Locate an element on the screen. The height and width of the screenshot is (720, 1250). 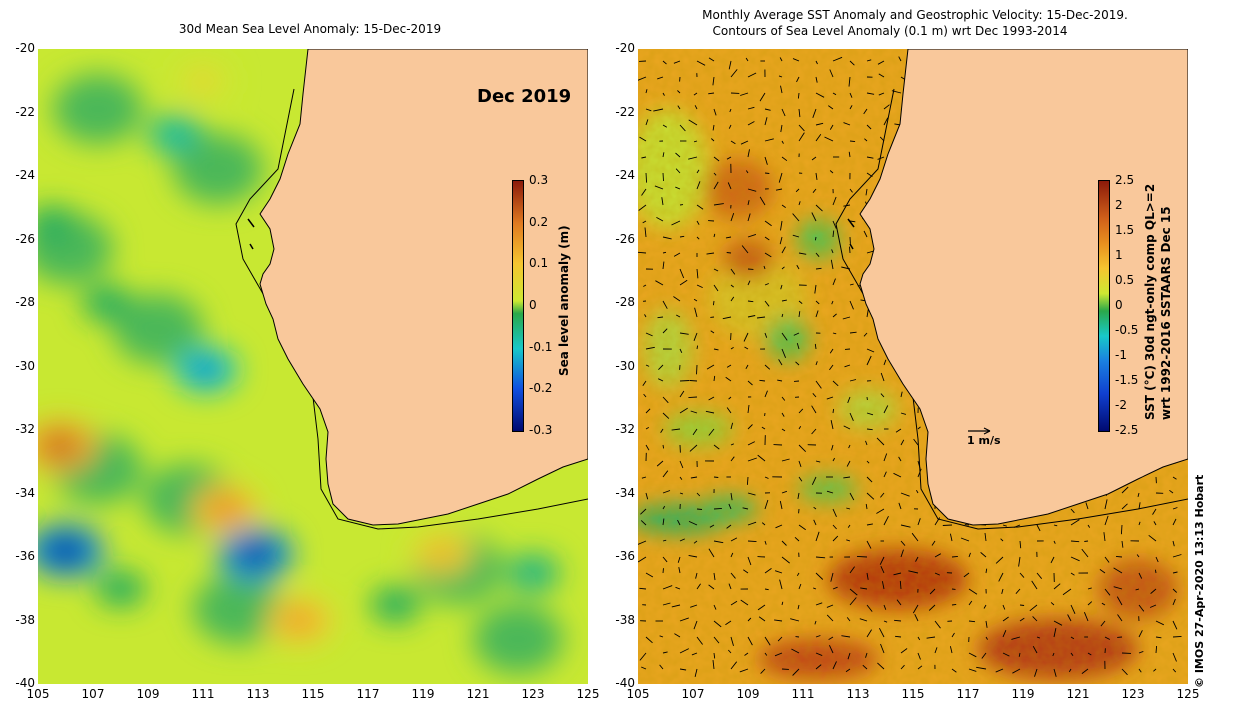
left-lon-tick: 121 is located at coordinates (478, 694).